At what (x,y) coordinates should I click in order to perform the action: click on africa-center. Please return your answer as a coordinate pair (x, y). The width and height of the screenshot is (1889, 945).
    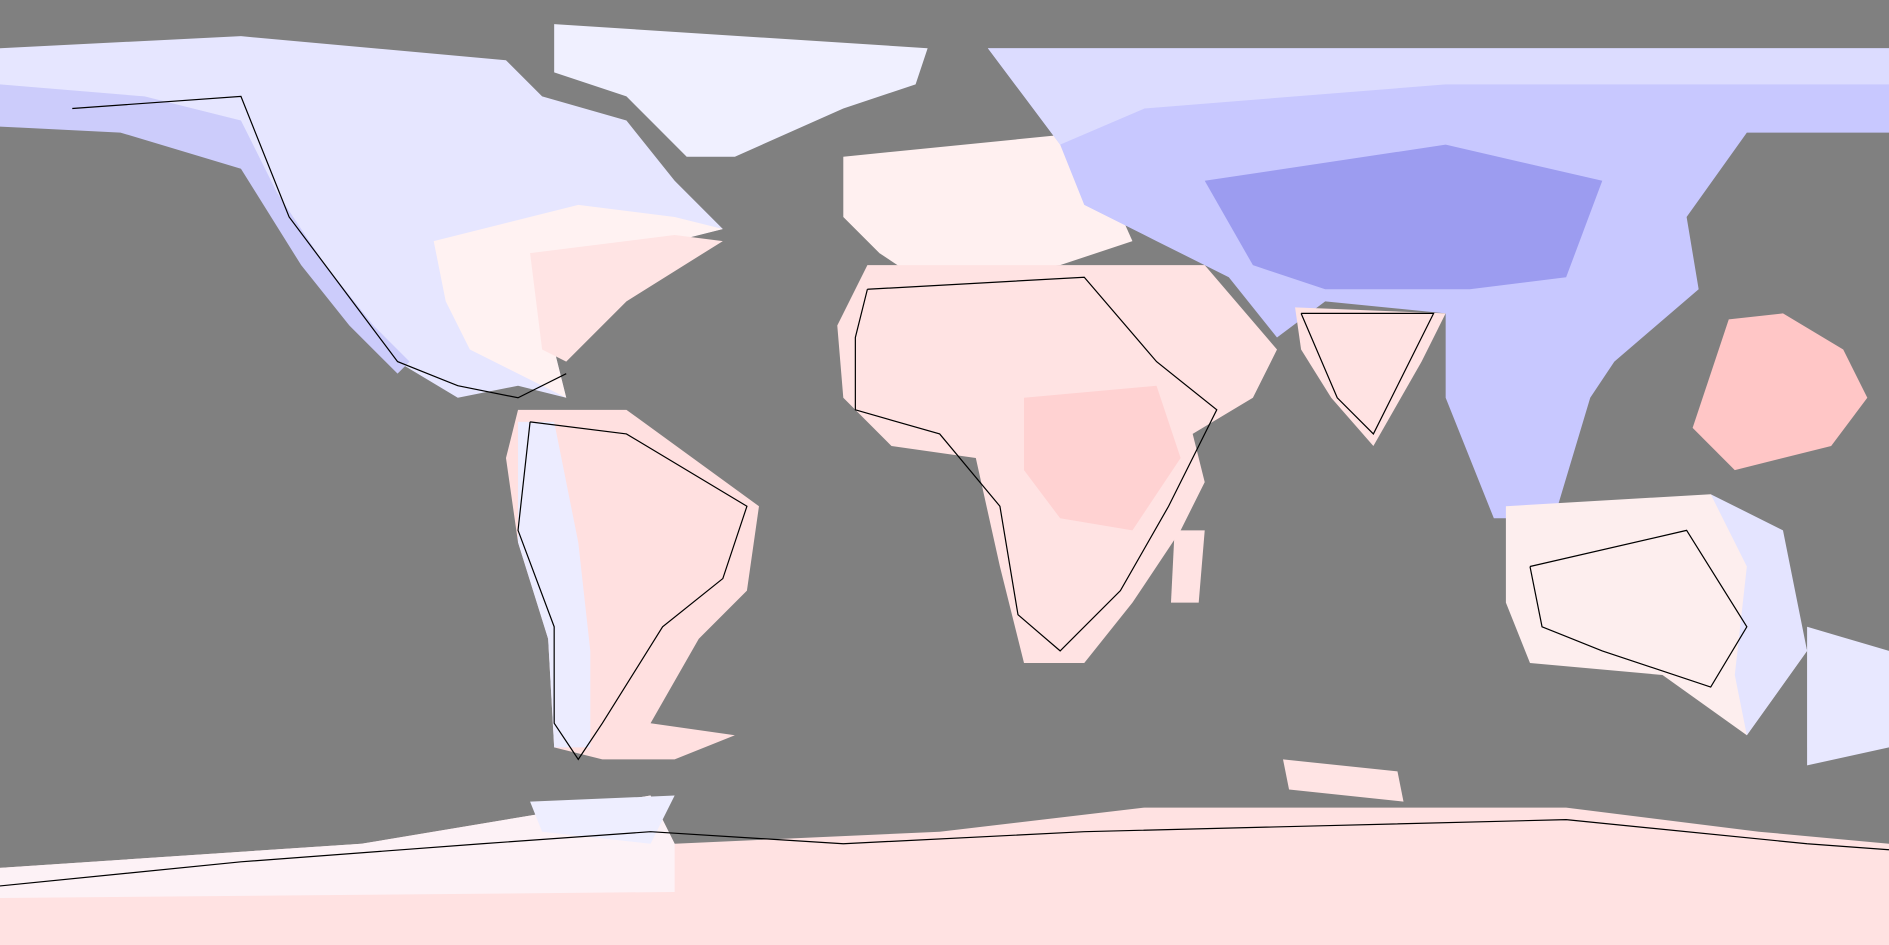
    Looking at the image, I should click on (1102, 458).